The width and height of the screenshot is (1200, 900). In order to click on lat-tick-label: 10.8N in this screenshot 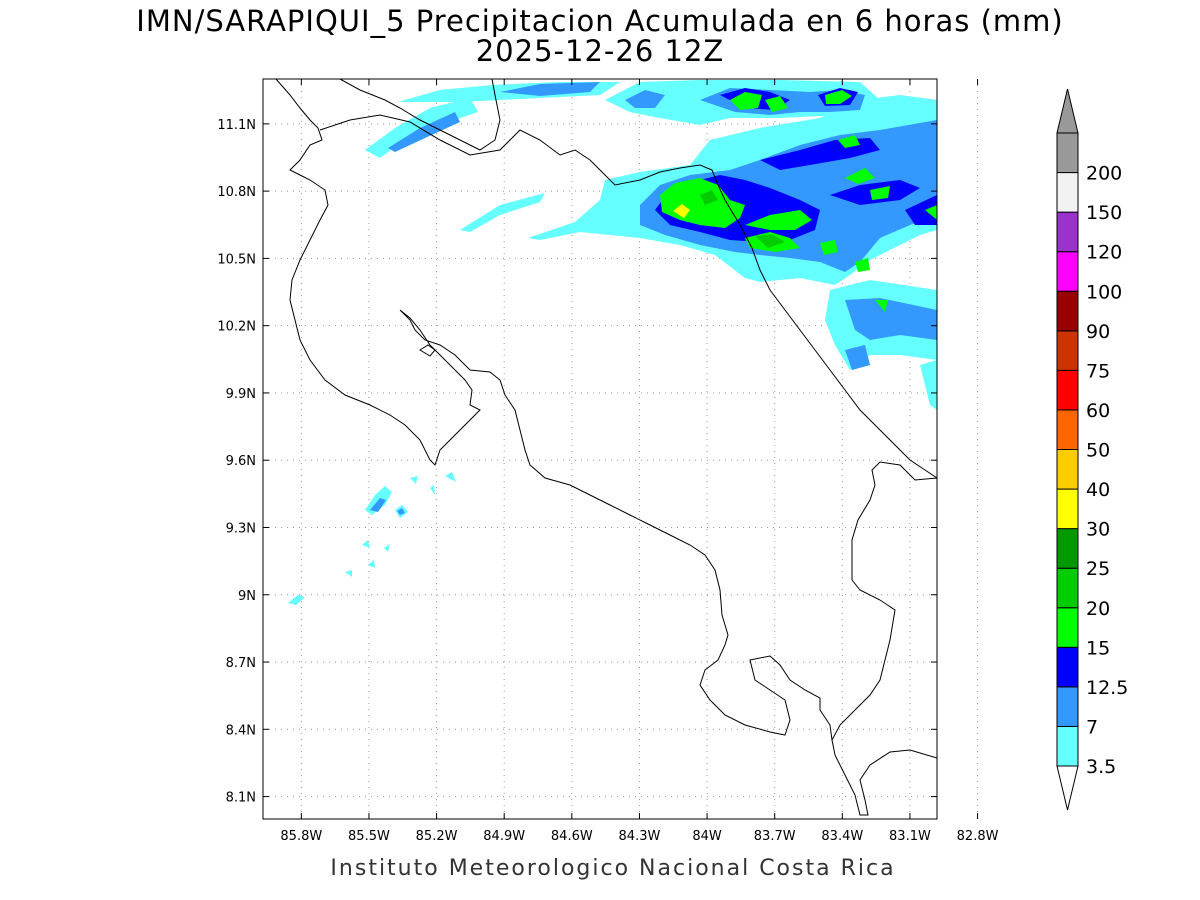, I will do `click(236, 192)`.